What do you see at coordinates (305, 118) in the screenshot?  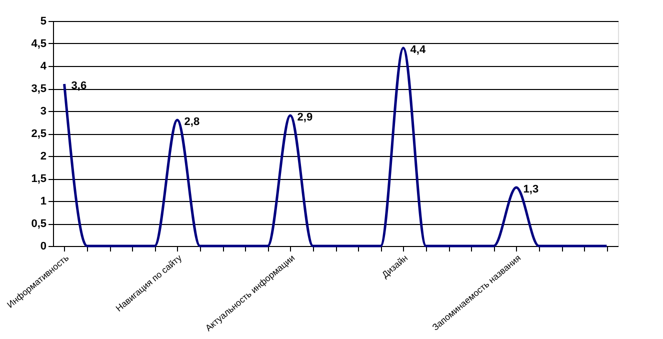 I see `data-label: 2,9` at bounding box center [305, 118].